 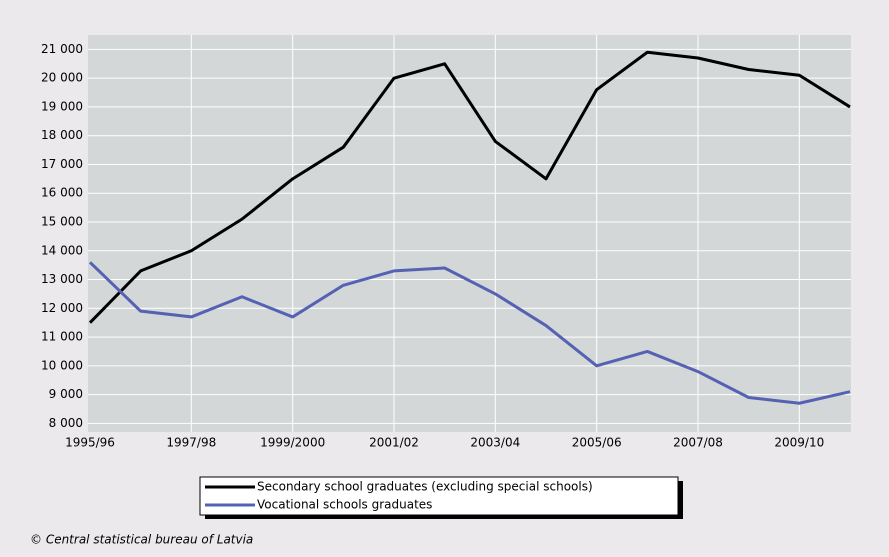 What do you see at coordinates (141, 540) in the screenshot?
I see `source: © Central statistical bureau of Latvia` at bounding box center [141, 540].